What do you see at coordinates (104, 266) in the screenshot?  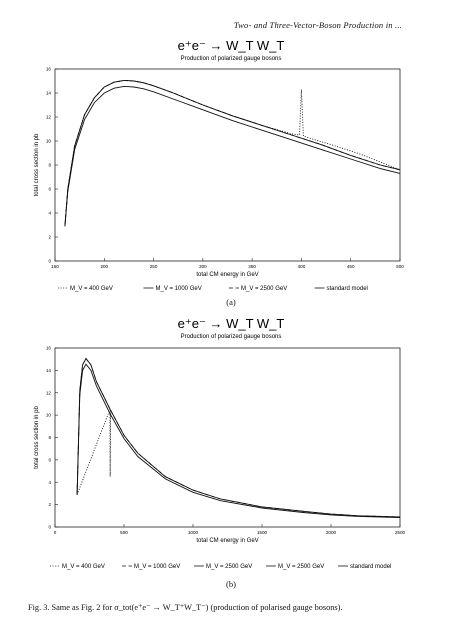 I see `x-tick-label: 200` at bounding box center [104, 266].